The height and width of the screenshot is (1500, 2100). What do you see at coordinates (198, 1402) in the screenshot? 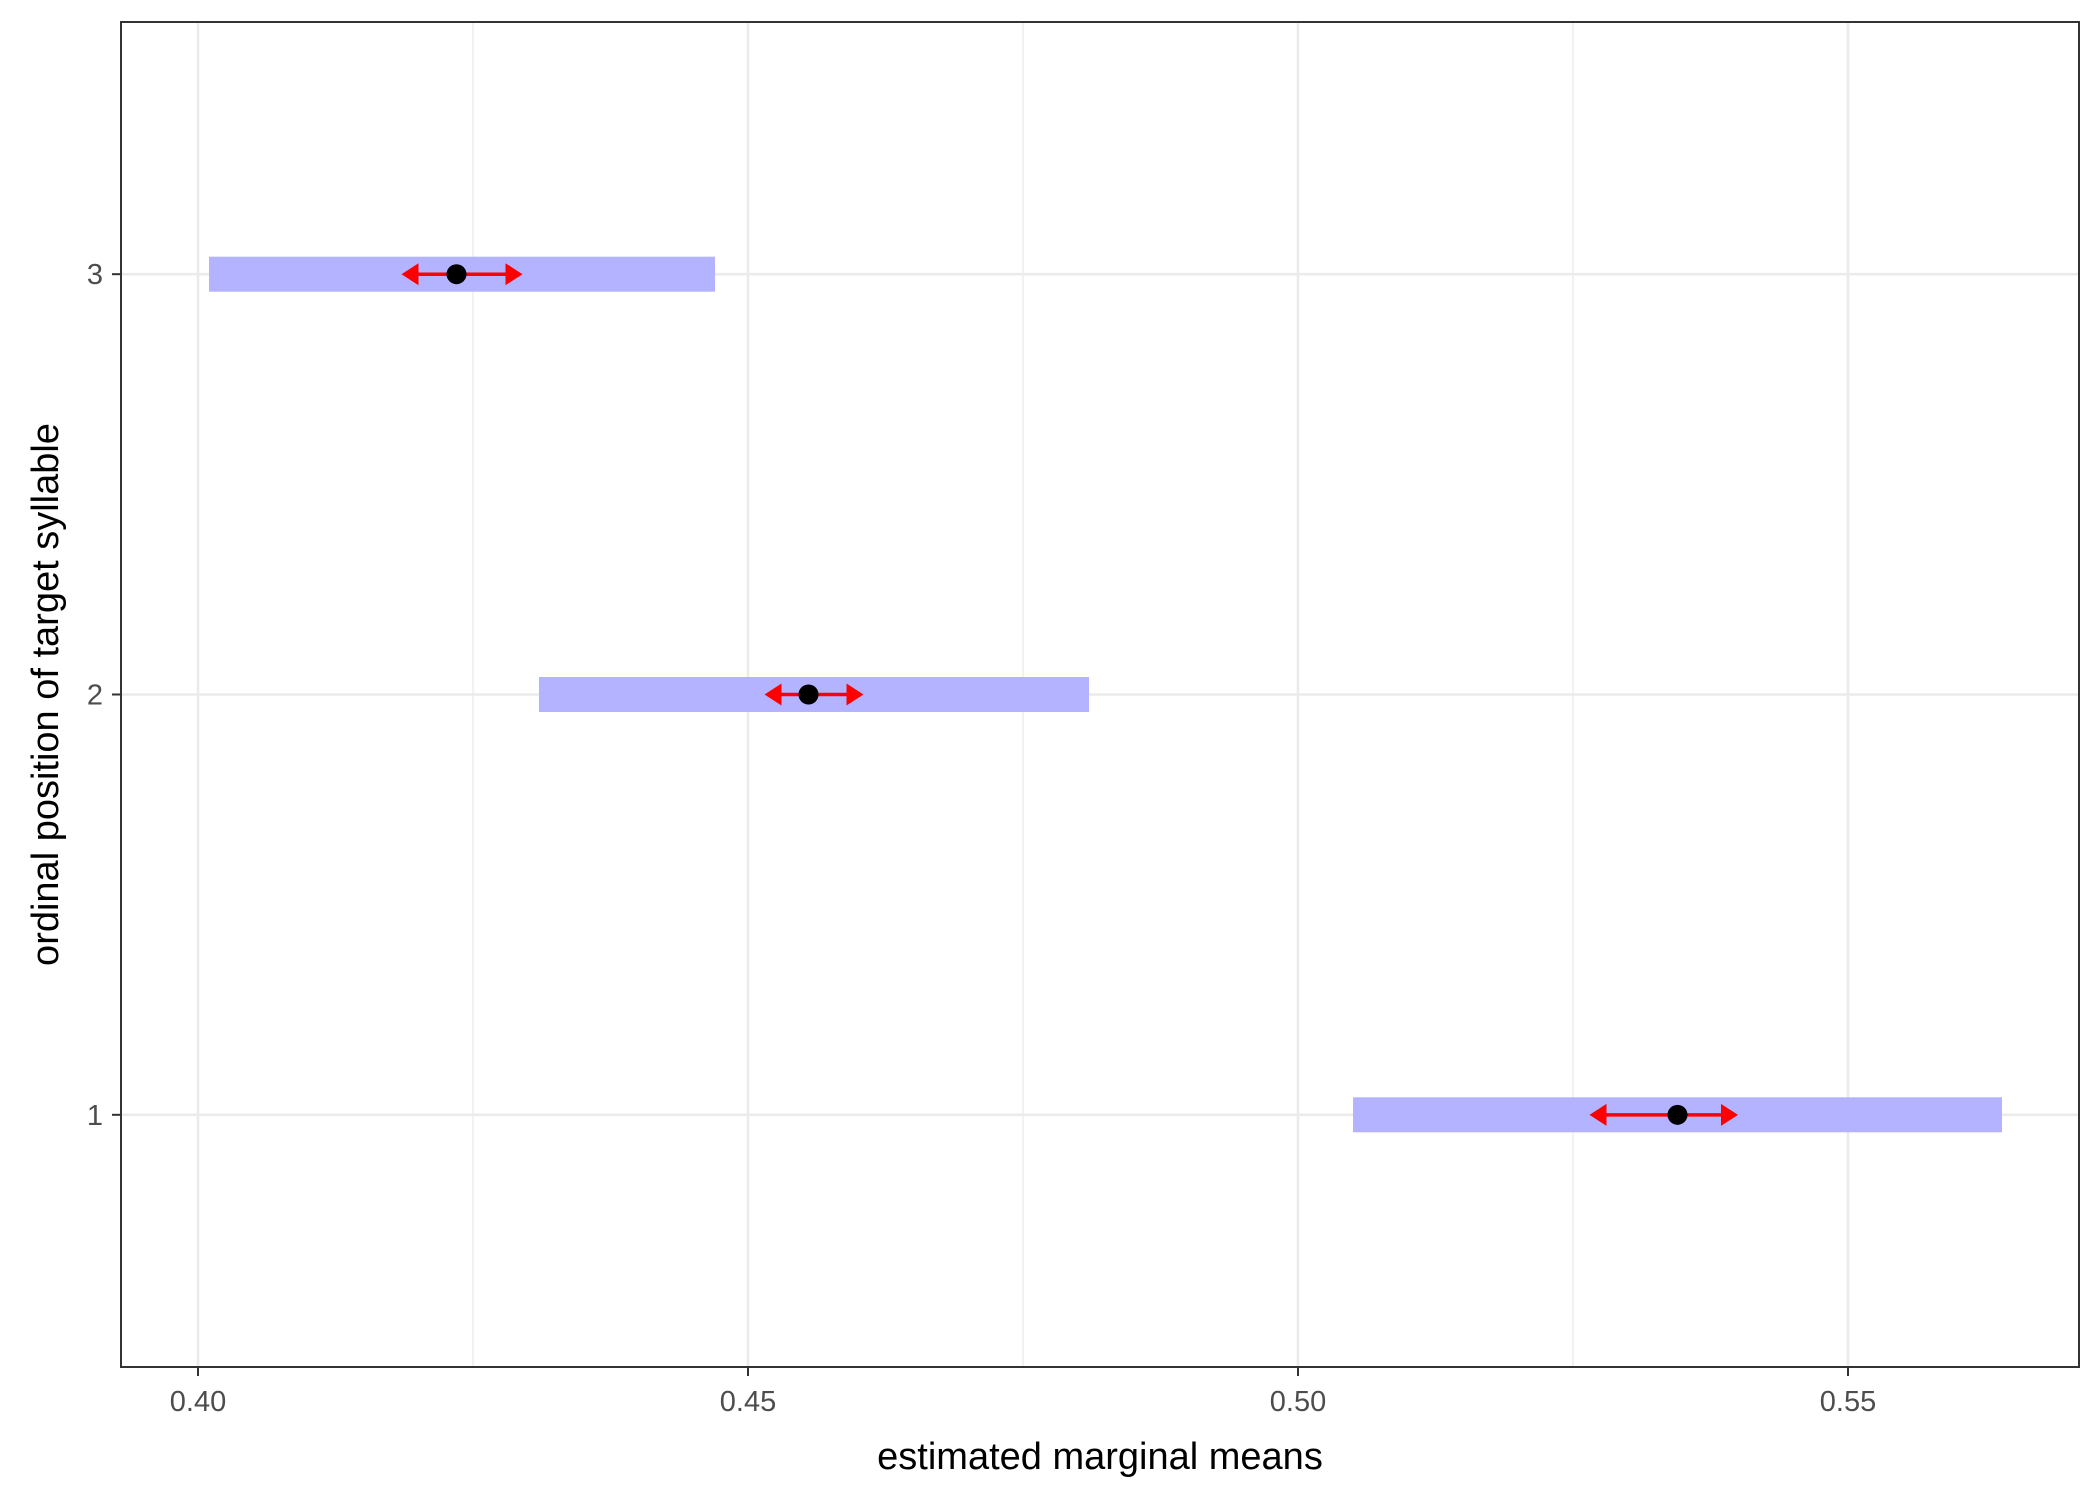
I see `x-tick-label: 0.40` at bounding box center [198, 1402].